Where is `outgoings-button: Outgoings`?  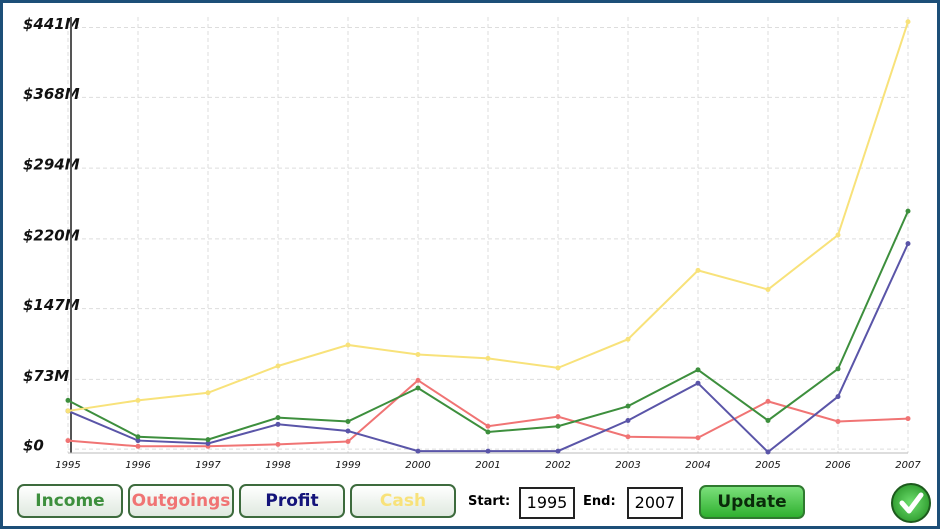 outgoings-button: Outgoings is located at coordinates (181, 501).